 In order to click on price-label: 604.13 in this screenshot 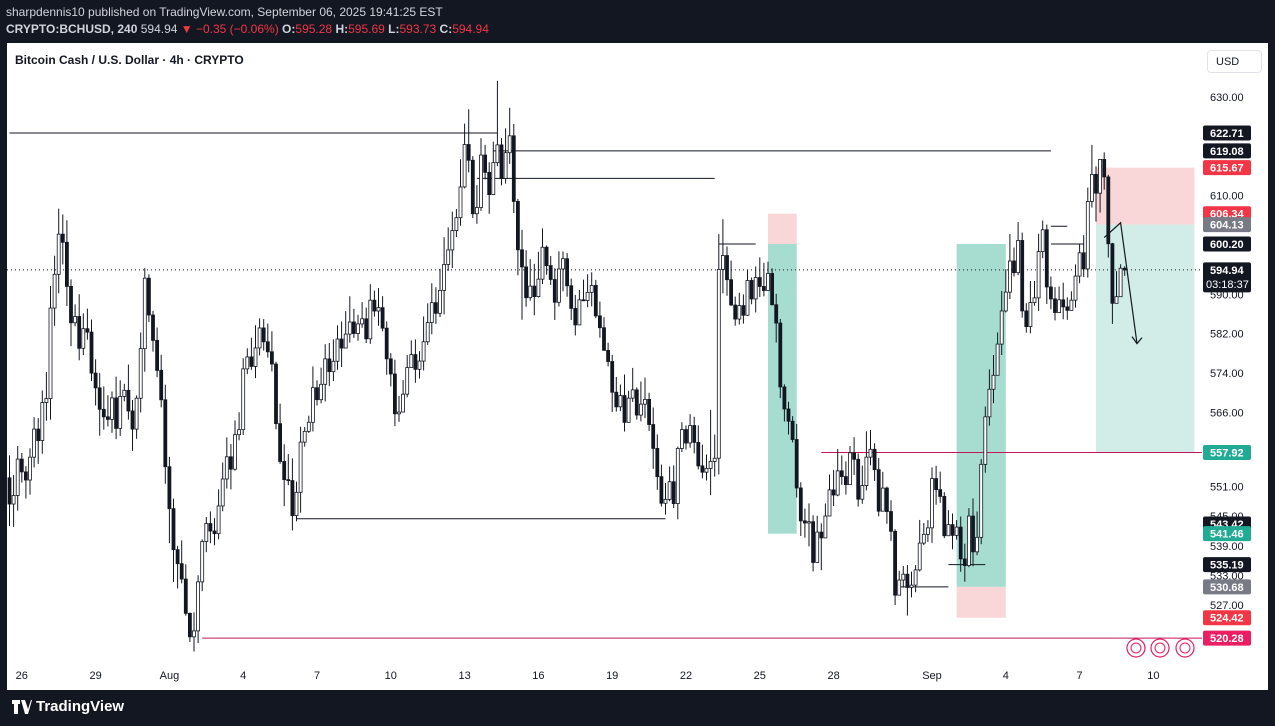, I will do `click(1227, 226)`.